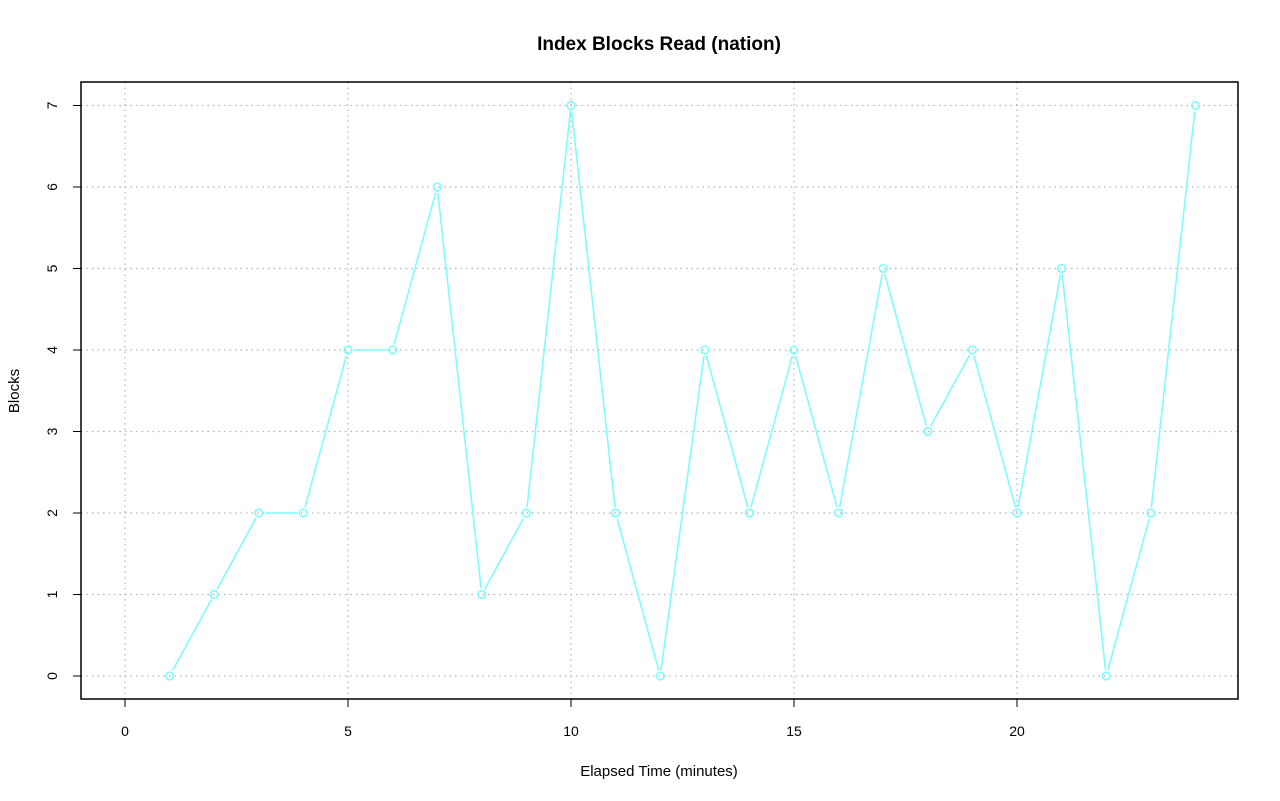 This screenshot has width=1280, height=801. What do you see at coordinates (659, 771) in the screenshot?
I see `x-axis-label: Elapsed Time (minutes)` at bounding box center [659, 771].